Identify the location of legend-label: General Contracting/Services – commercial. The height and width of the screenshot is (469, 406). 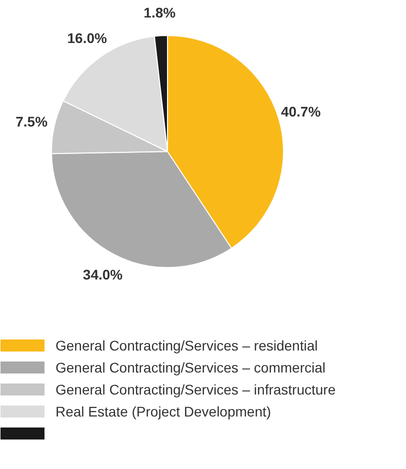
(191, 368).